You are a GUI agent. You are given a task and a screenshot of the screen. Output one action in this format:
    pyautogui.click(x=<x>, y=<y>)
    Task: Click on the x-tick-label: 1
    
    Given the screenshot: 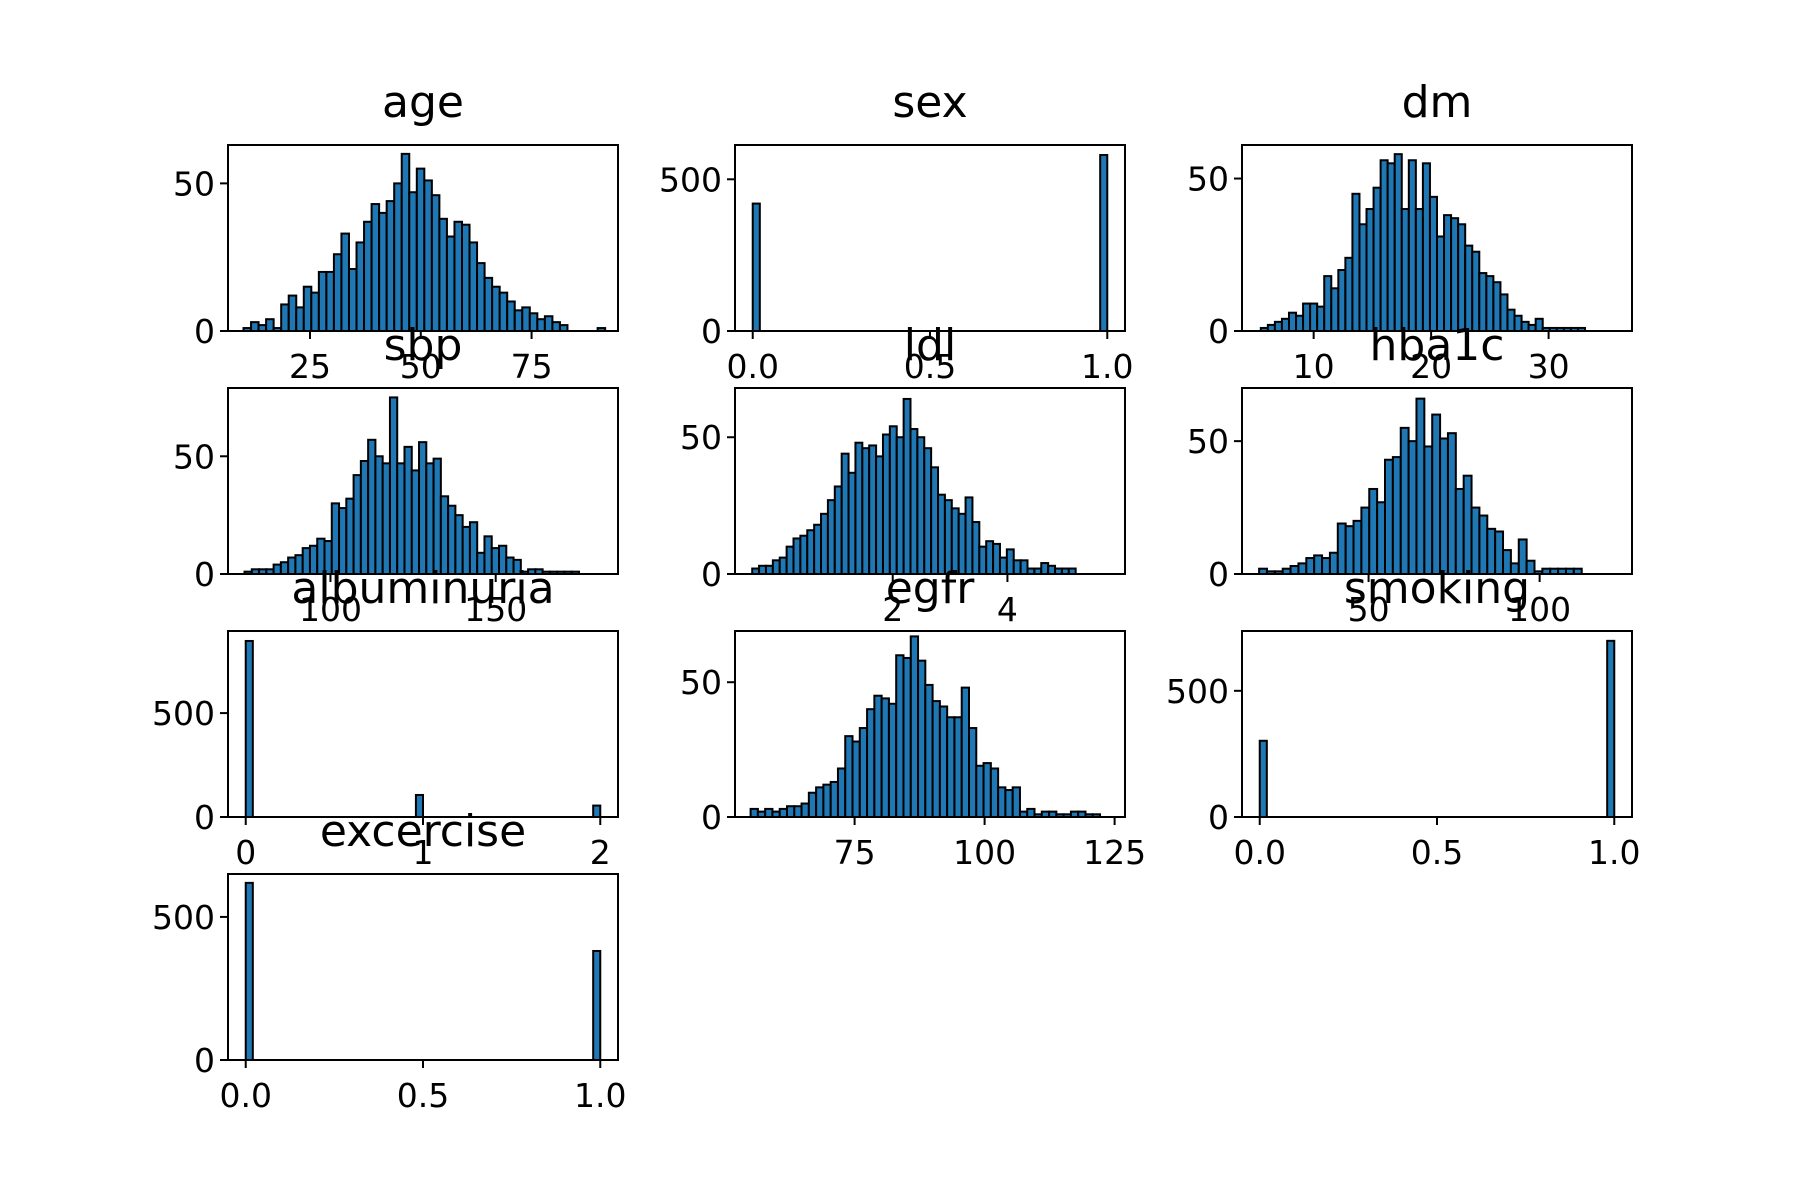 What is the action you would take?
    pyautogui.click(x=423, y=852)
    